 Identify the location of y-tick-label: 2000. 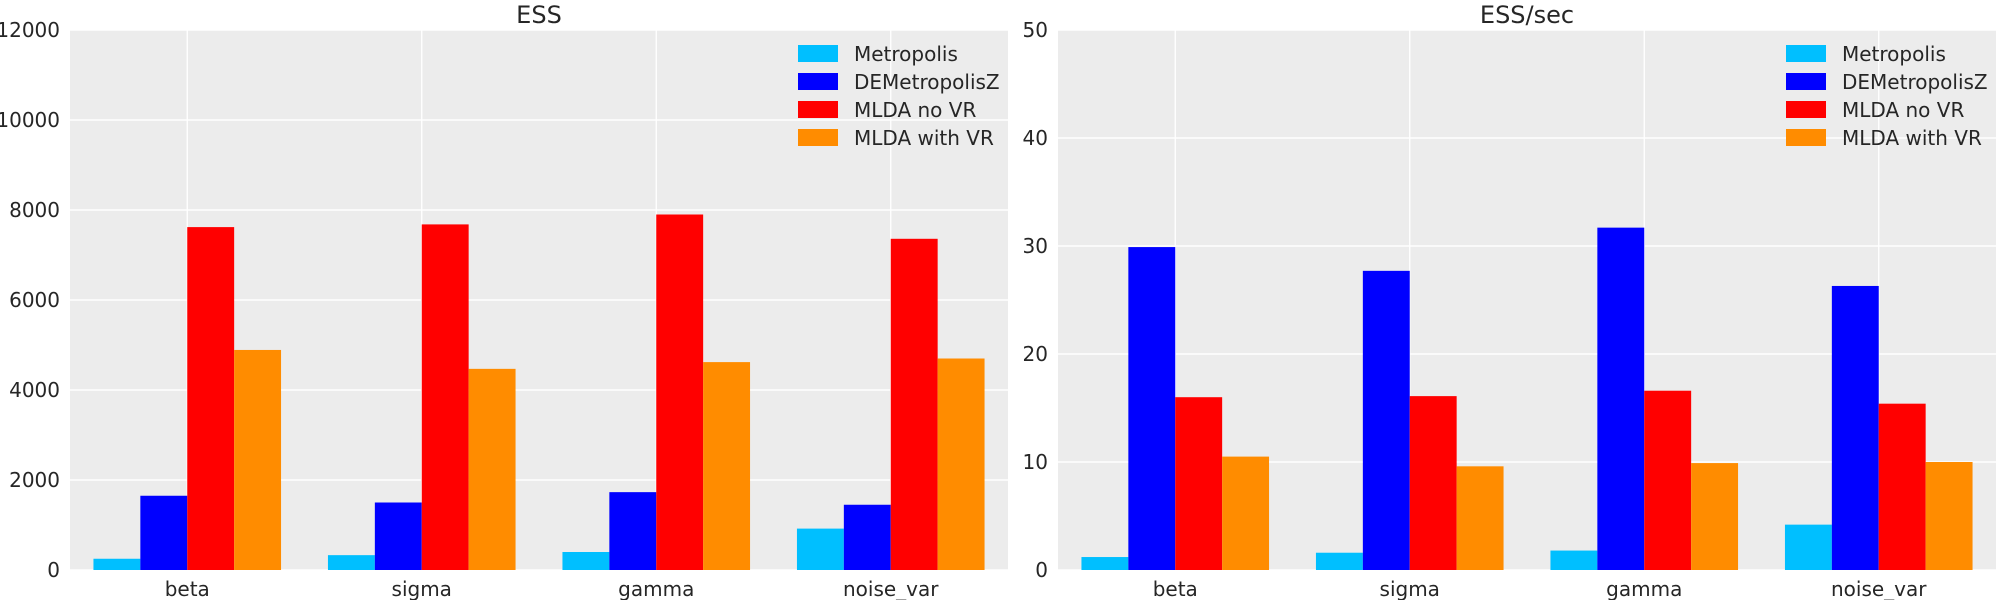
(34, 480).